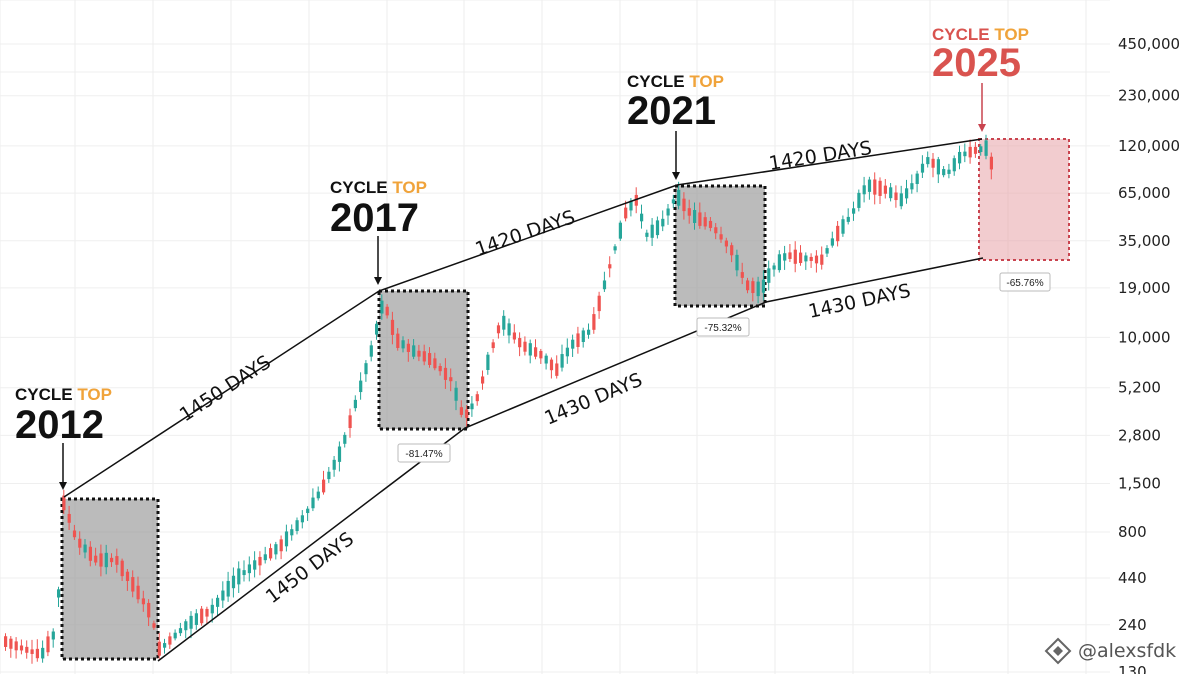  What do you see at coordinates (671, 111) in the screenshot?
I see `cycle-top-year: 2021` at bounding box center [671, 111].